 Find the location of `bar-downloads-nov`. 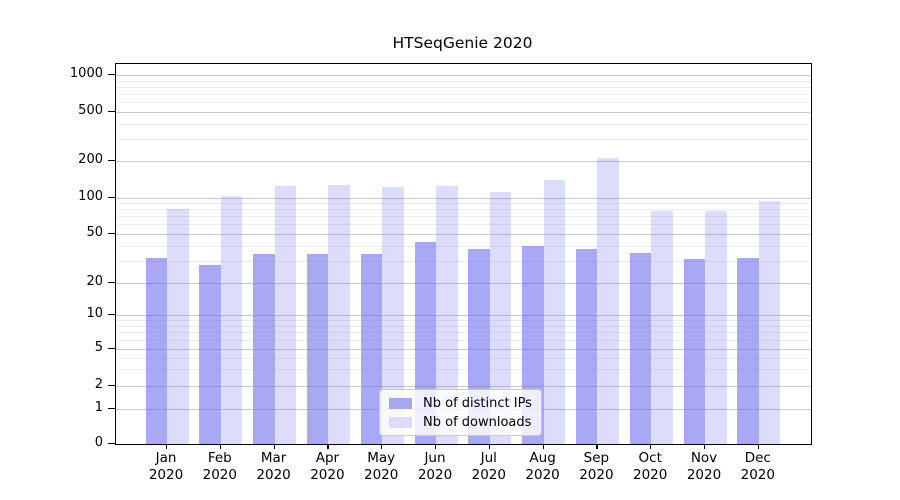

bar-downloads-nov is located at coordinates (716, 327).